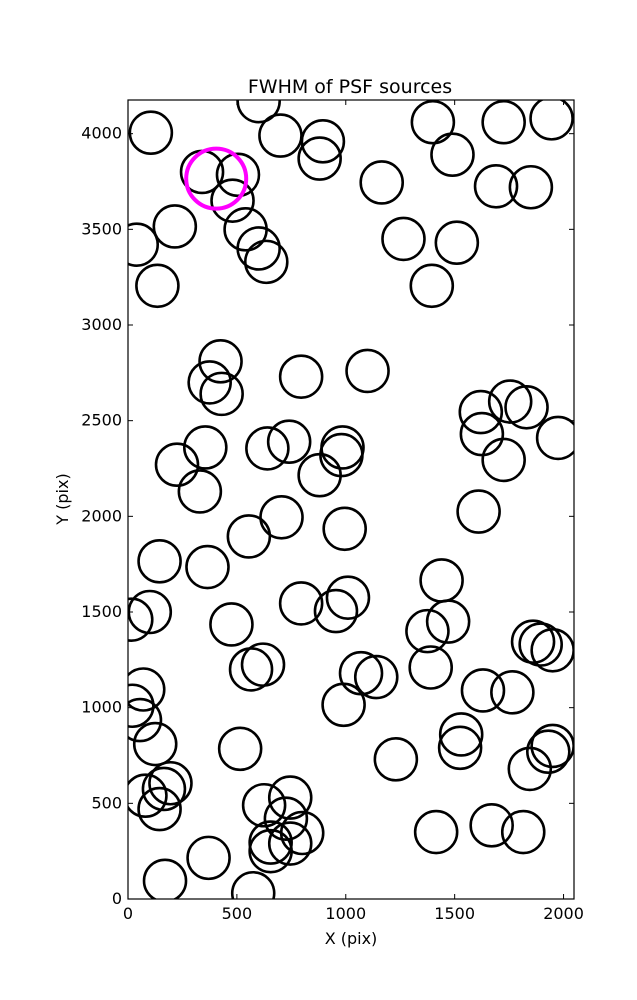  What do you see at coordinates (101, 515) in the screenshot?
I see `y-tick-label: 2000` at bounding box center [101, 515].